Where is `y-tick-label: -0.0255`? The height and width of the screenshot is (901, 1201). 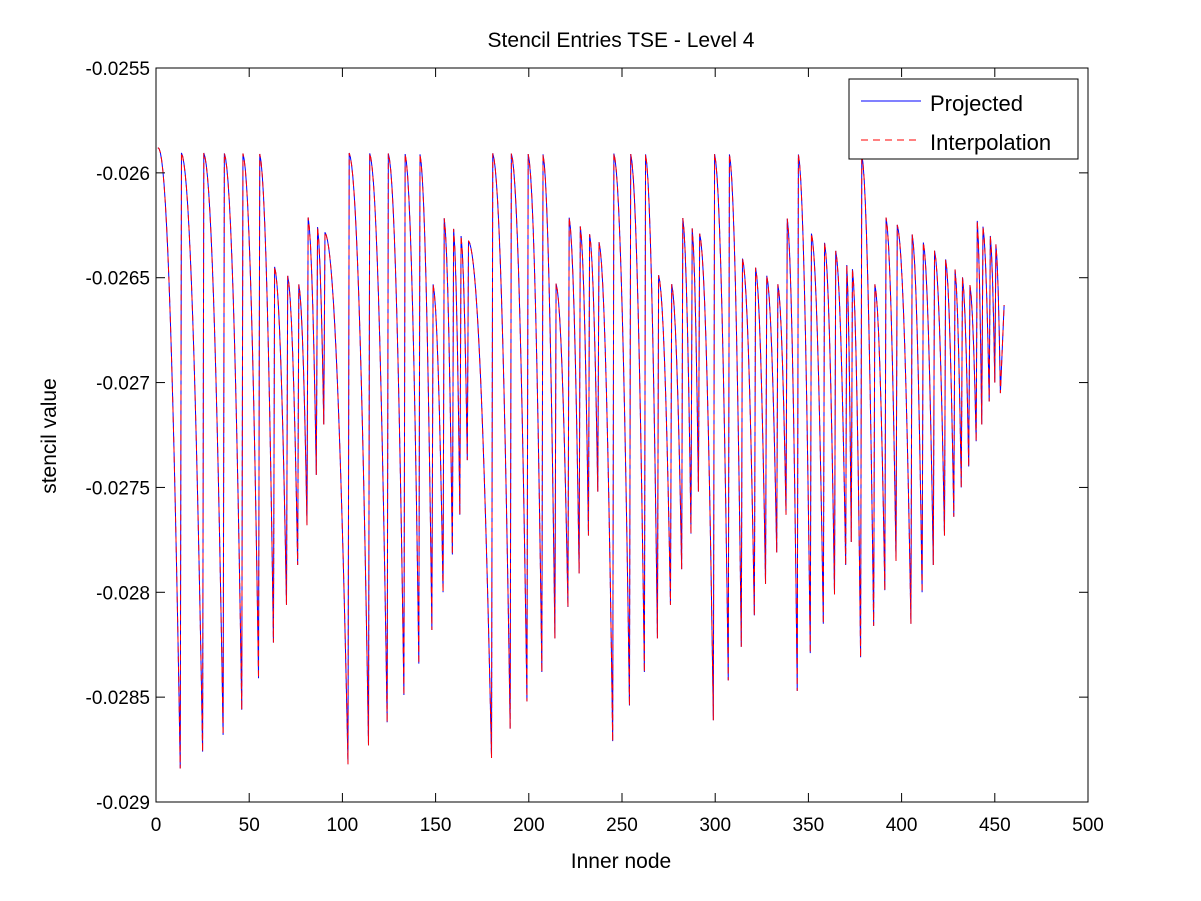
y-tick-label: -0.0255 is located at coordinates (118, 69).